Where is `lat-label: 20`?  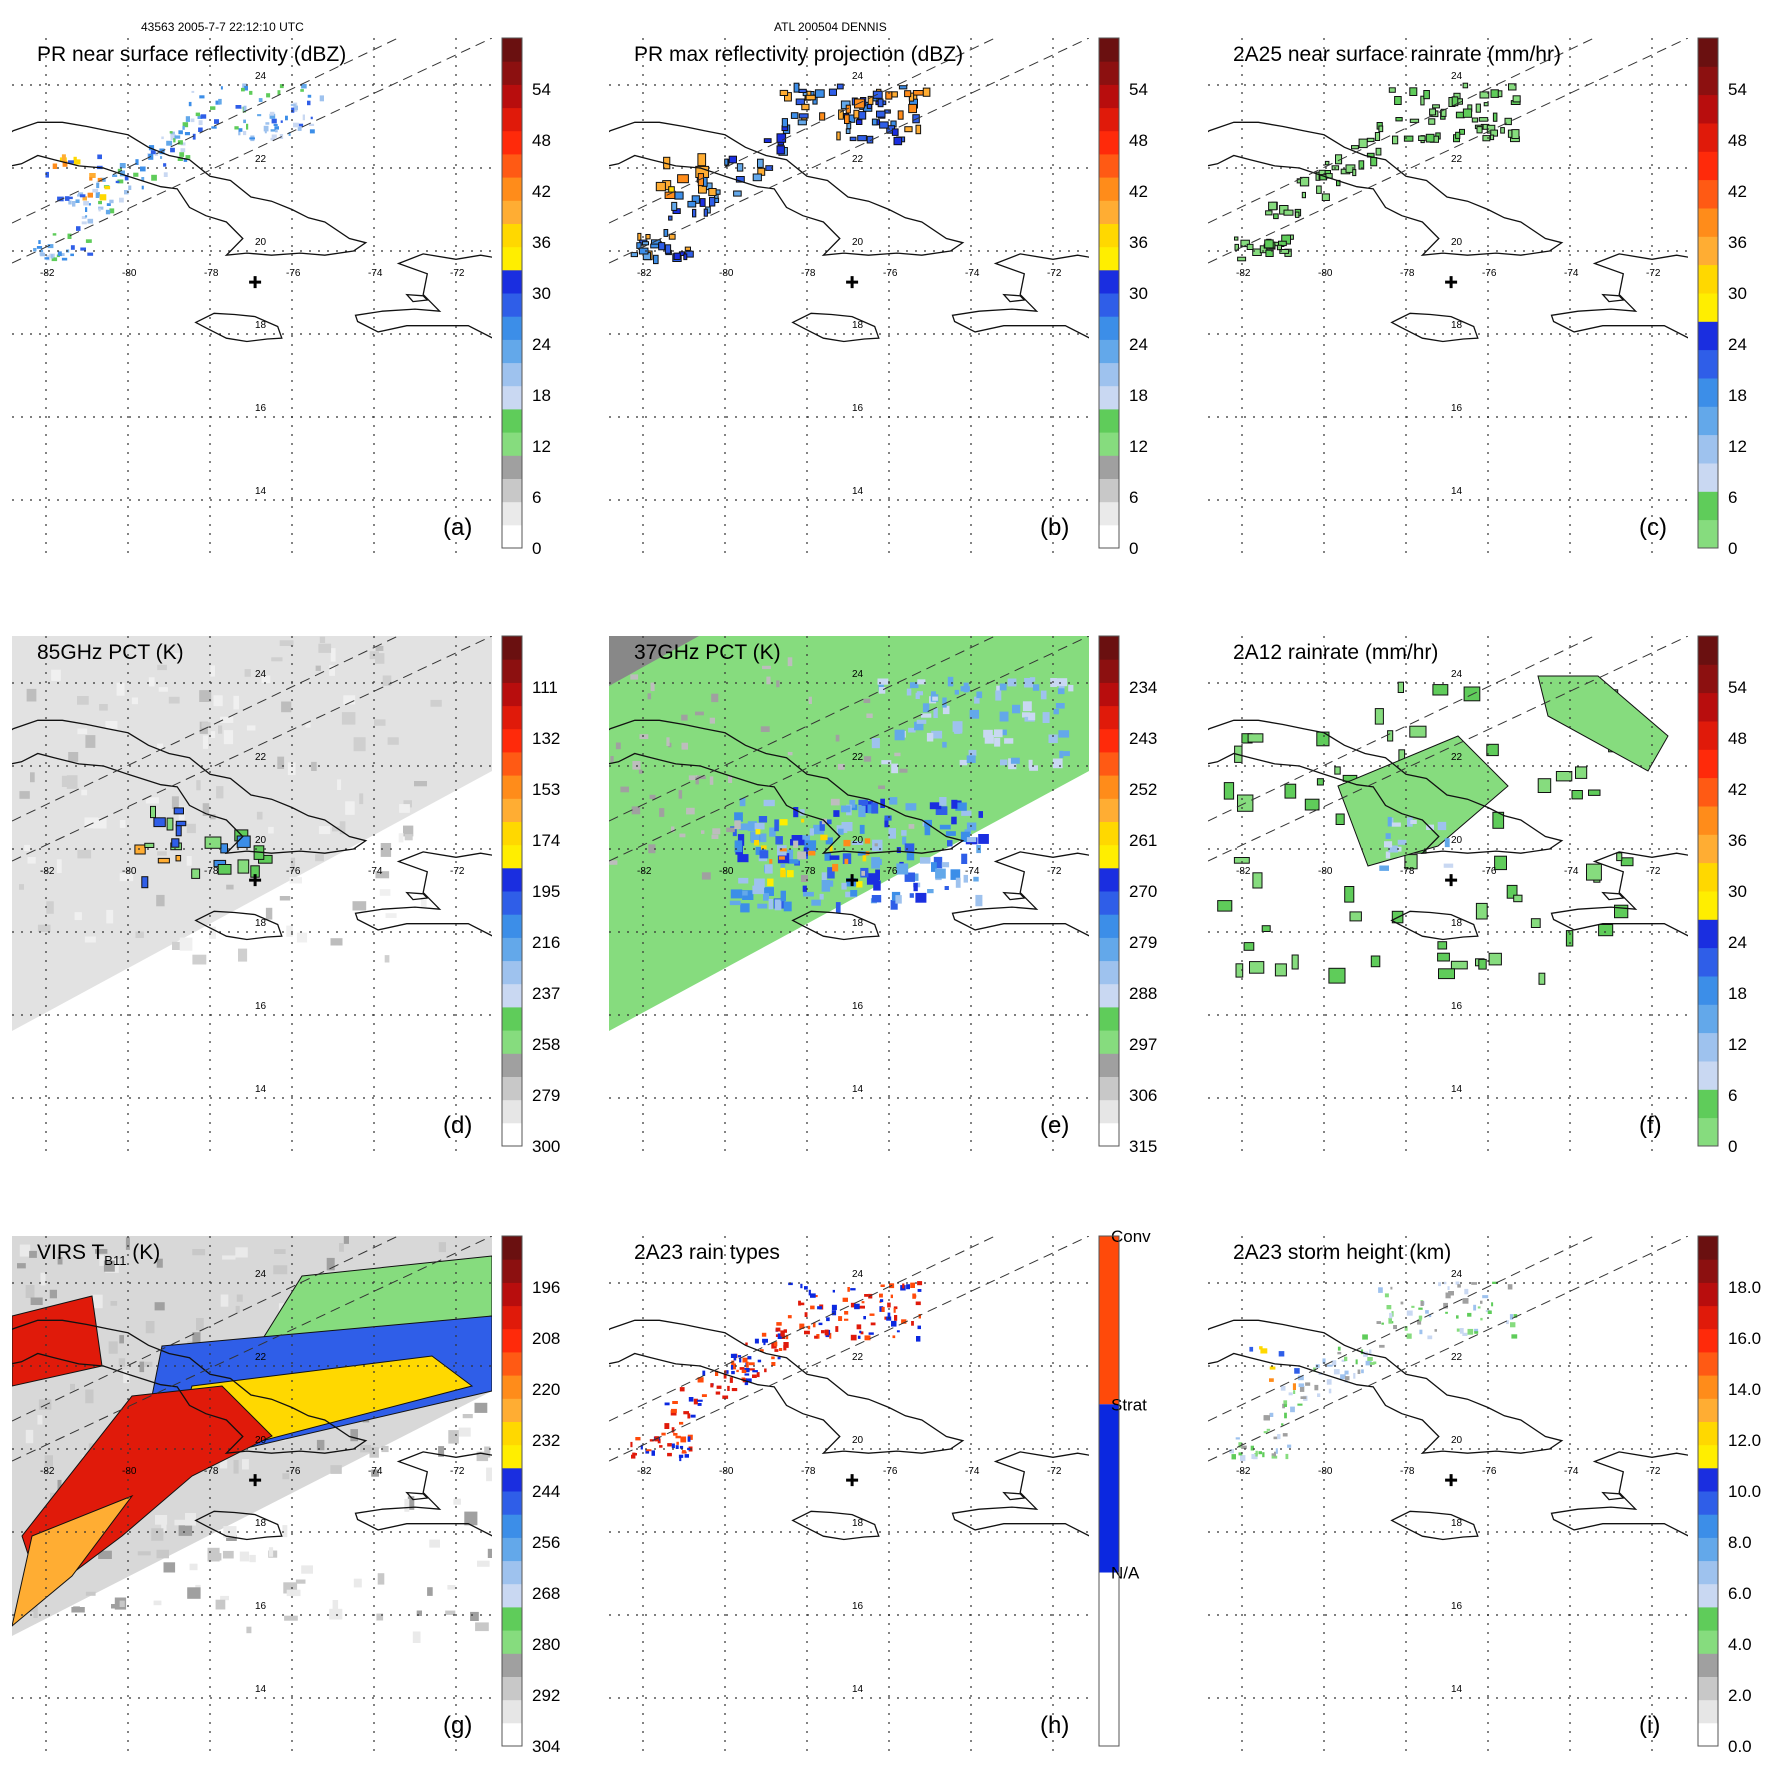
lat-label: 20 is located at coordinates (261, 1440).